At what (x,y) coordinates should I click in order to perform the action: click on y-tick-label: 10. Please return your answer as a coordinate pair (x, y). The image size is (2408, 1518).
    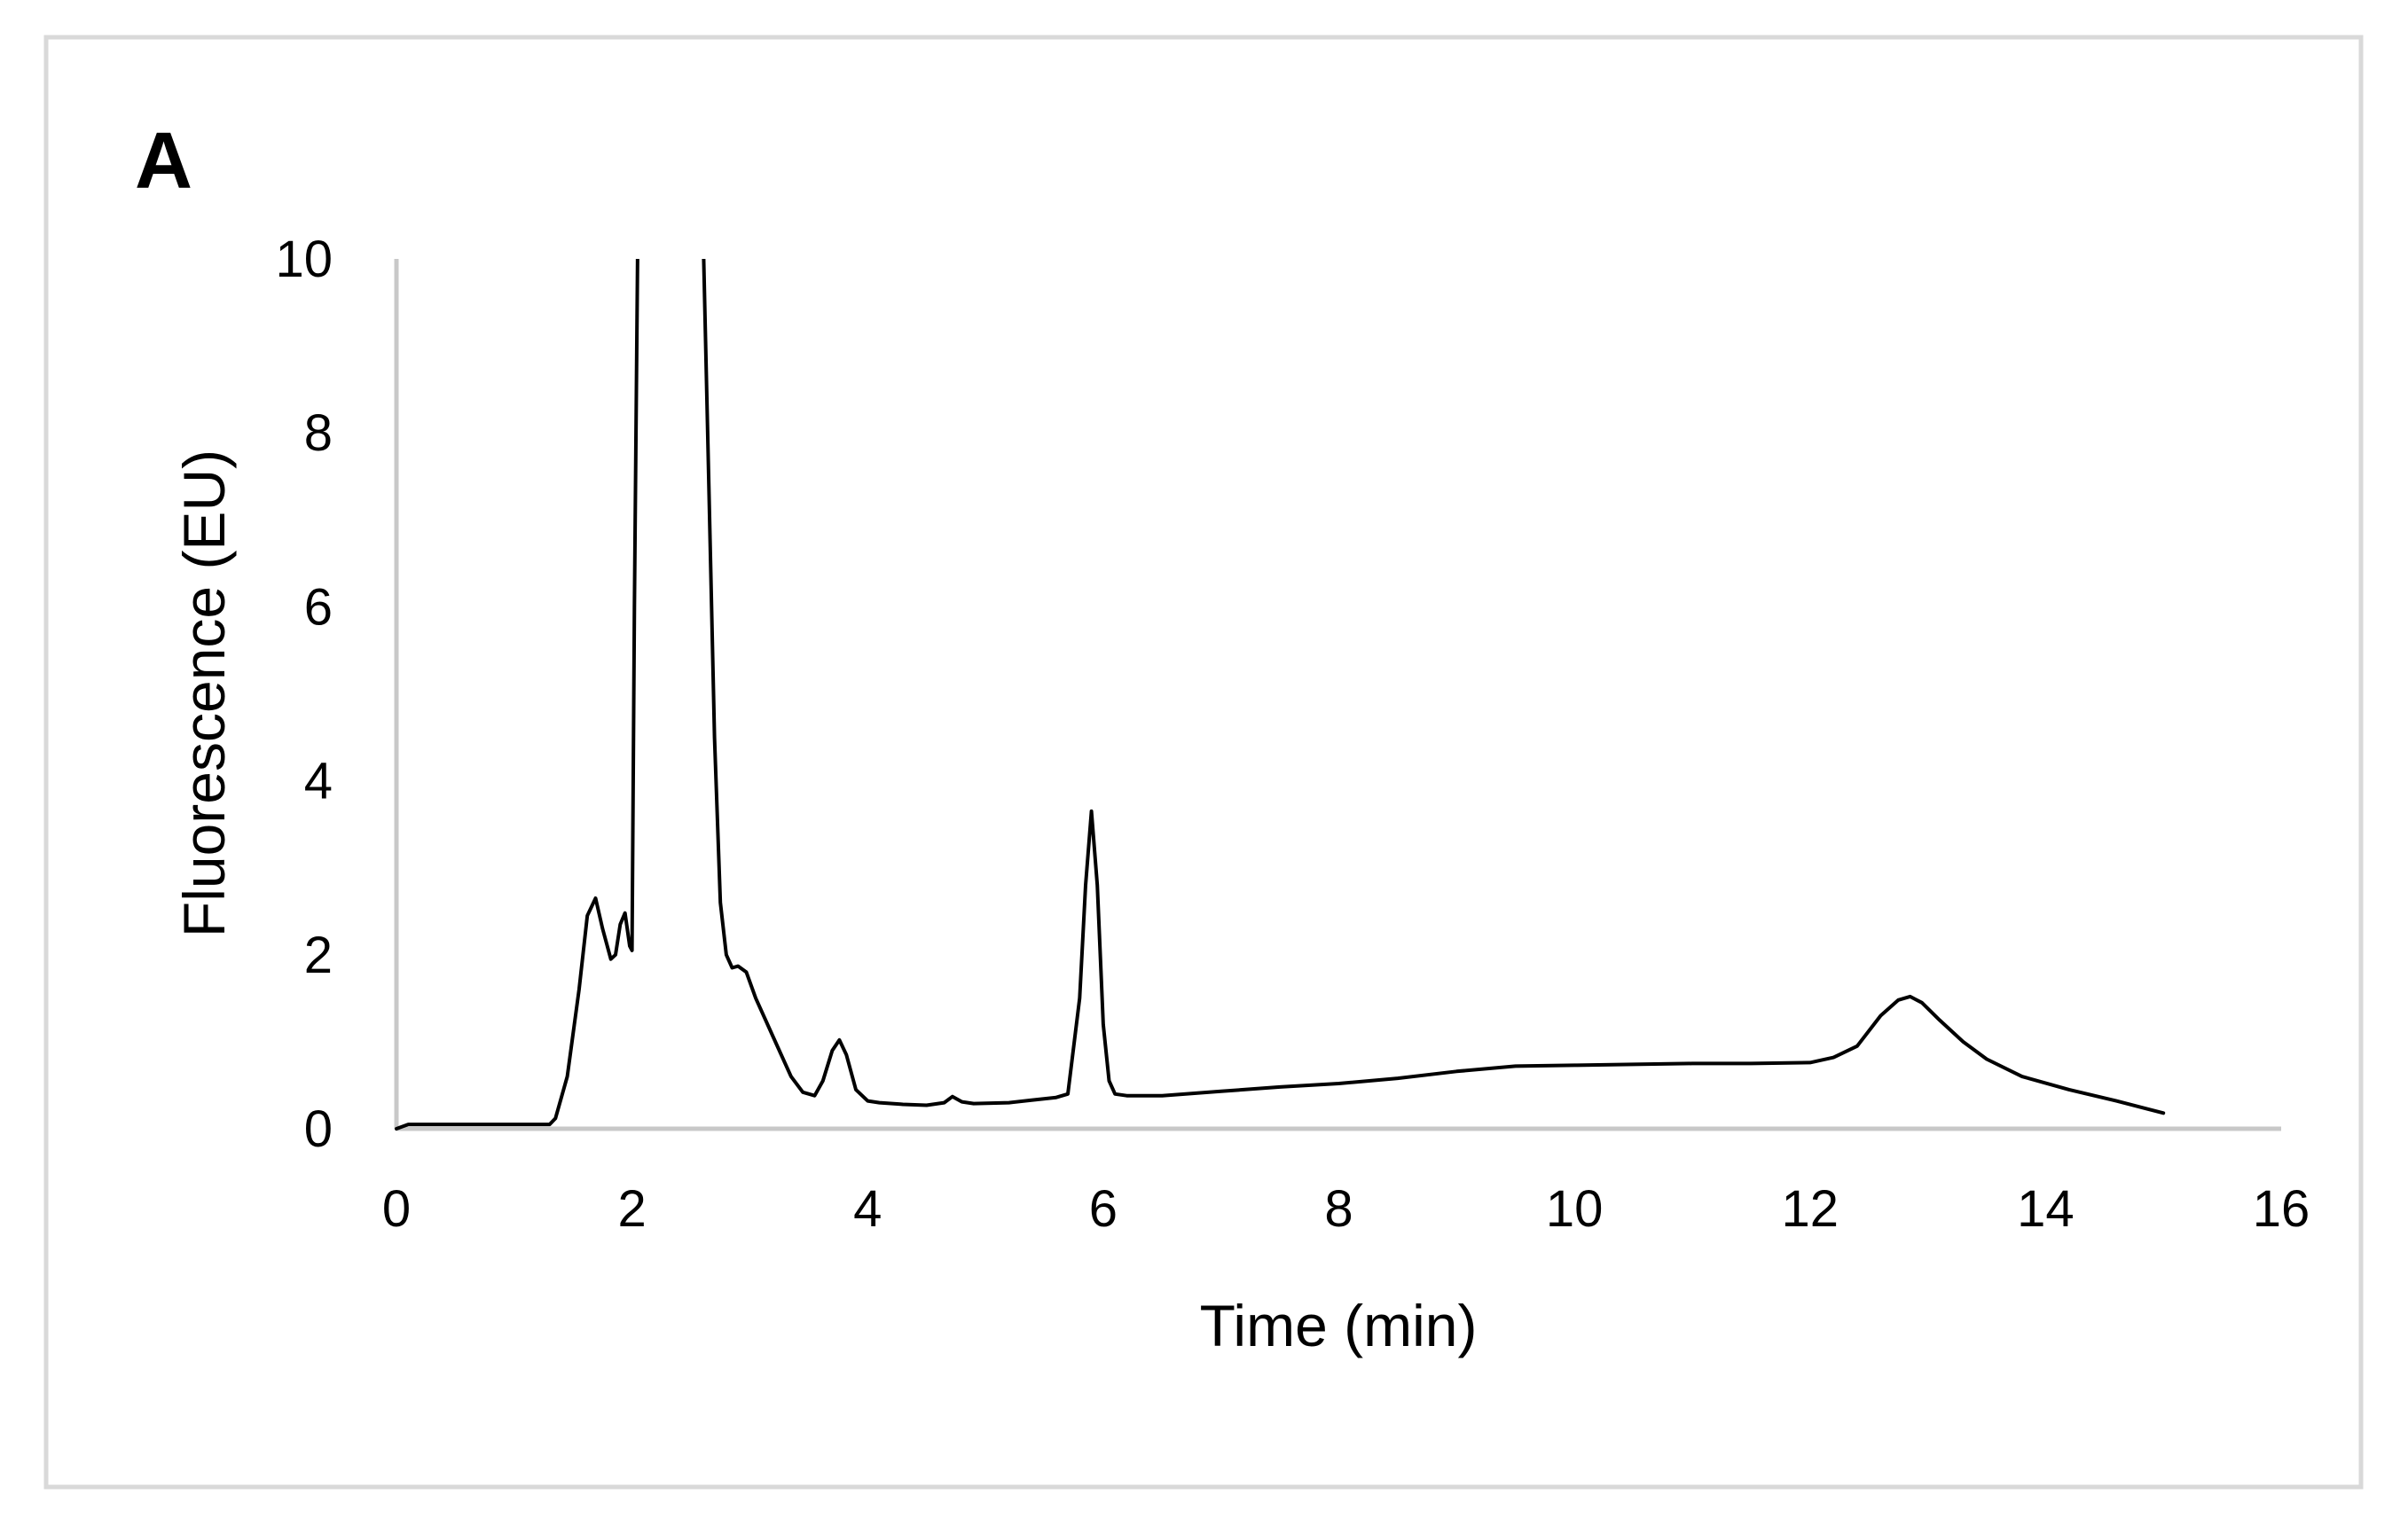
    Looking at the image, I should click on (304, 259).